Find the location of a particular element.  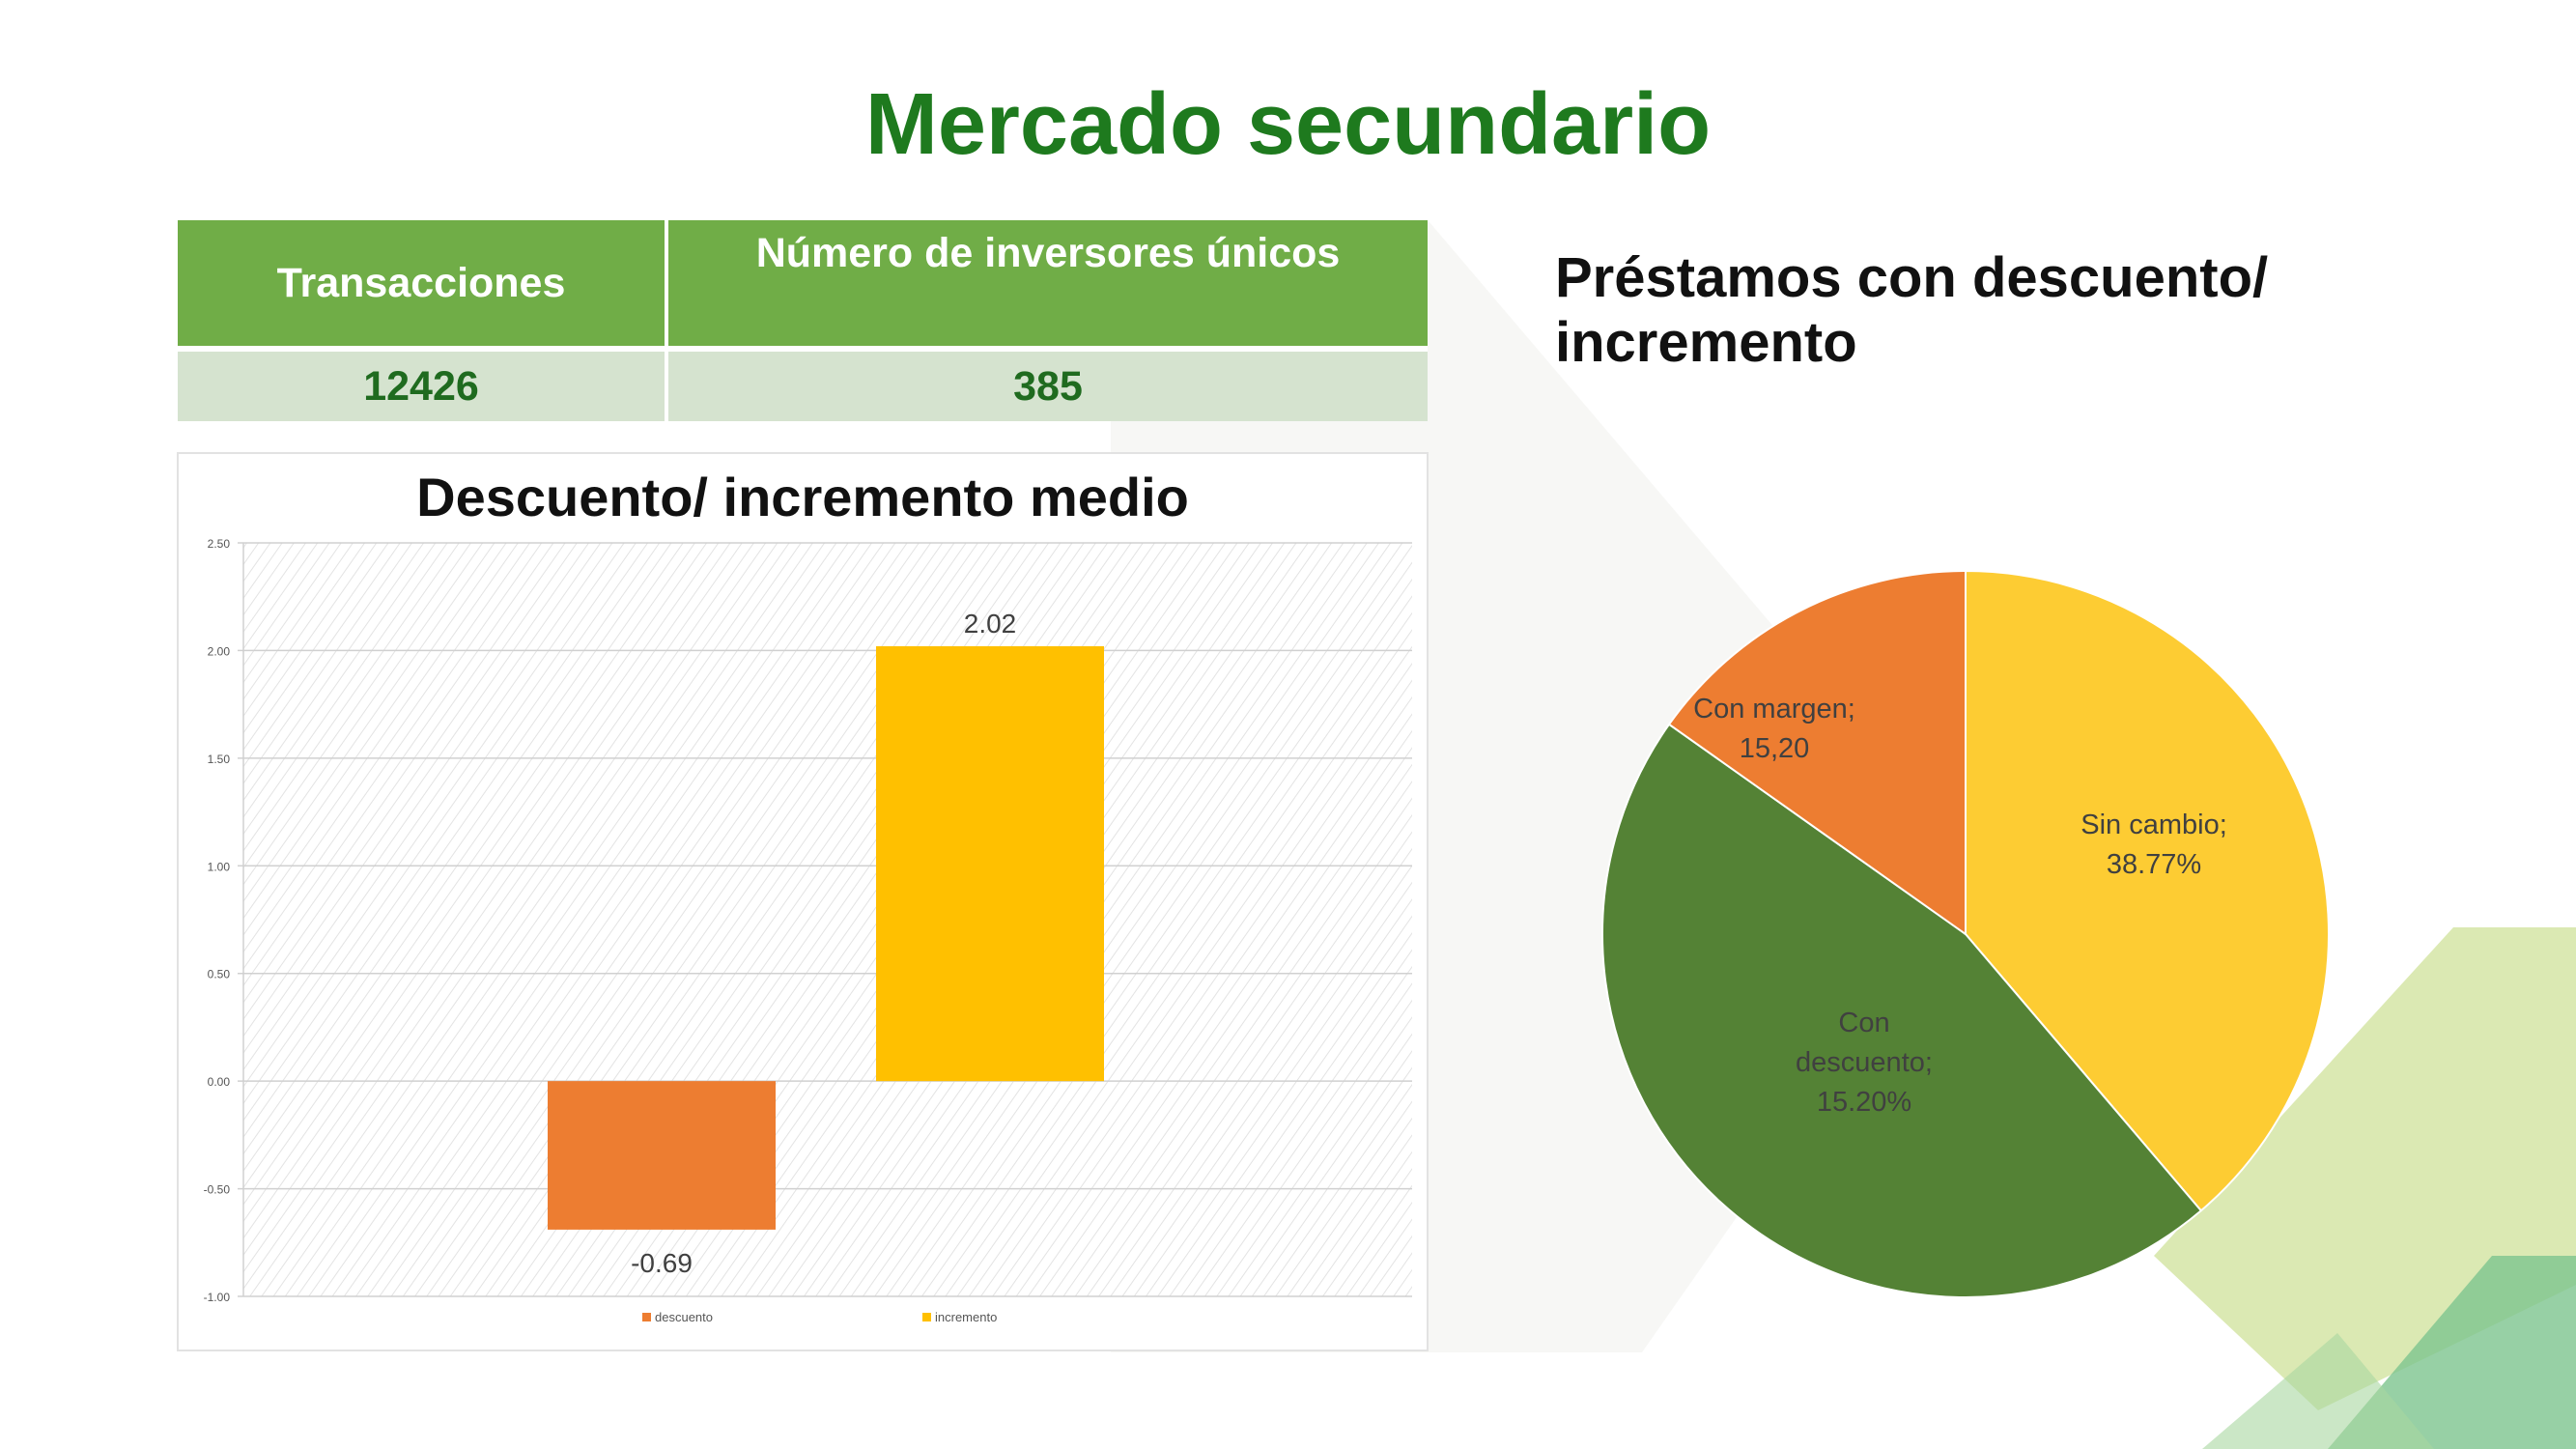

pie-slice-con-descuento is located at coordinates (1902, 1011).